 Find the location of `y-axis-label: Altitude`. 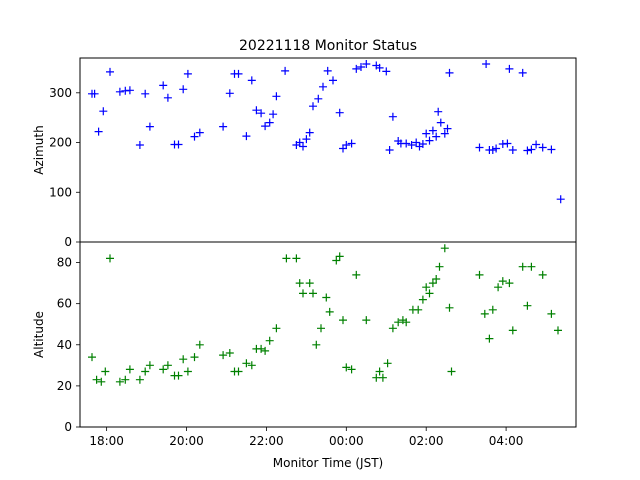

y-axis-label: Altitude is located at coordinates (39, 334).